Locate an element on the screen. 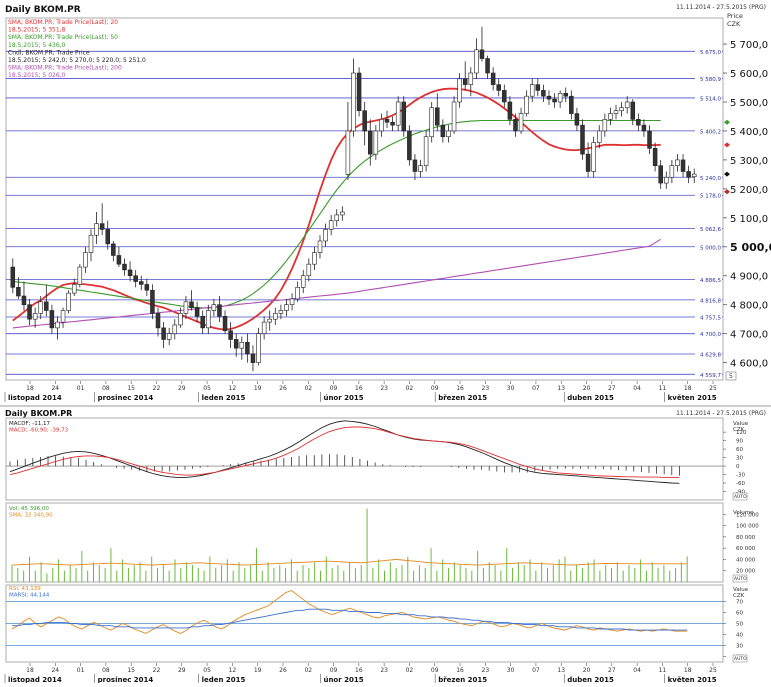 The height and width of the screenshot is (687, 771). main-xaxis-day-label: 22 is located at coordinates (157, 388).